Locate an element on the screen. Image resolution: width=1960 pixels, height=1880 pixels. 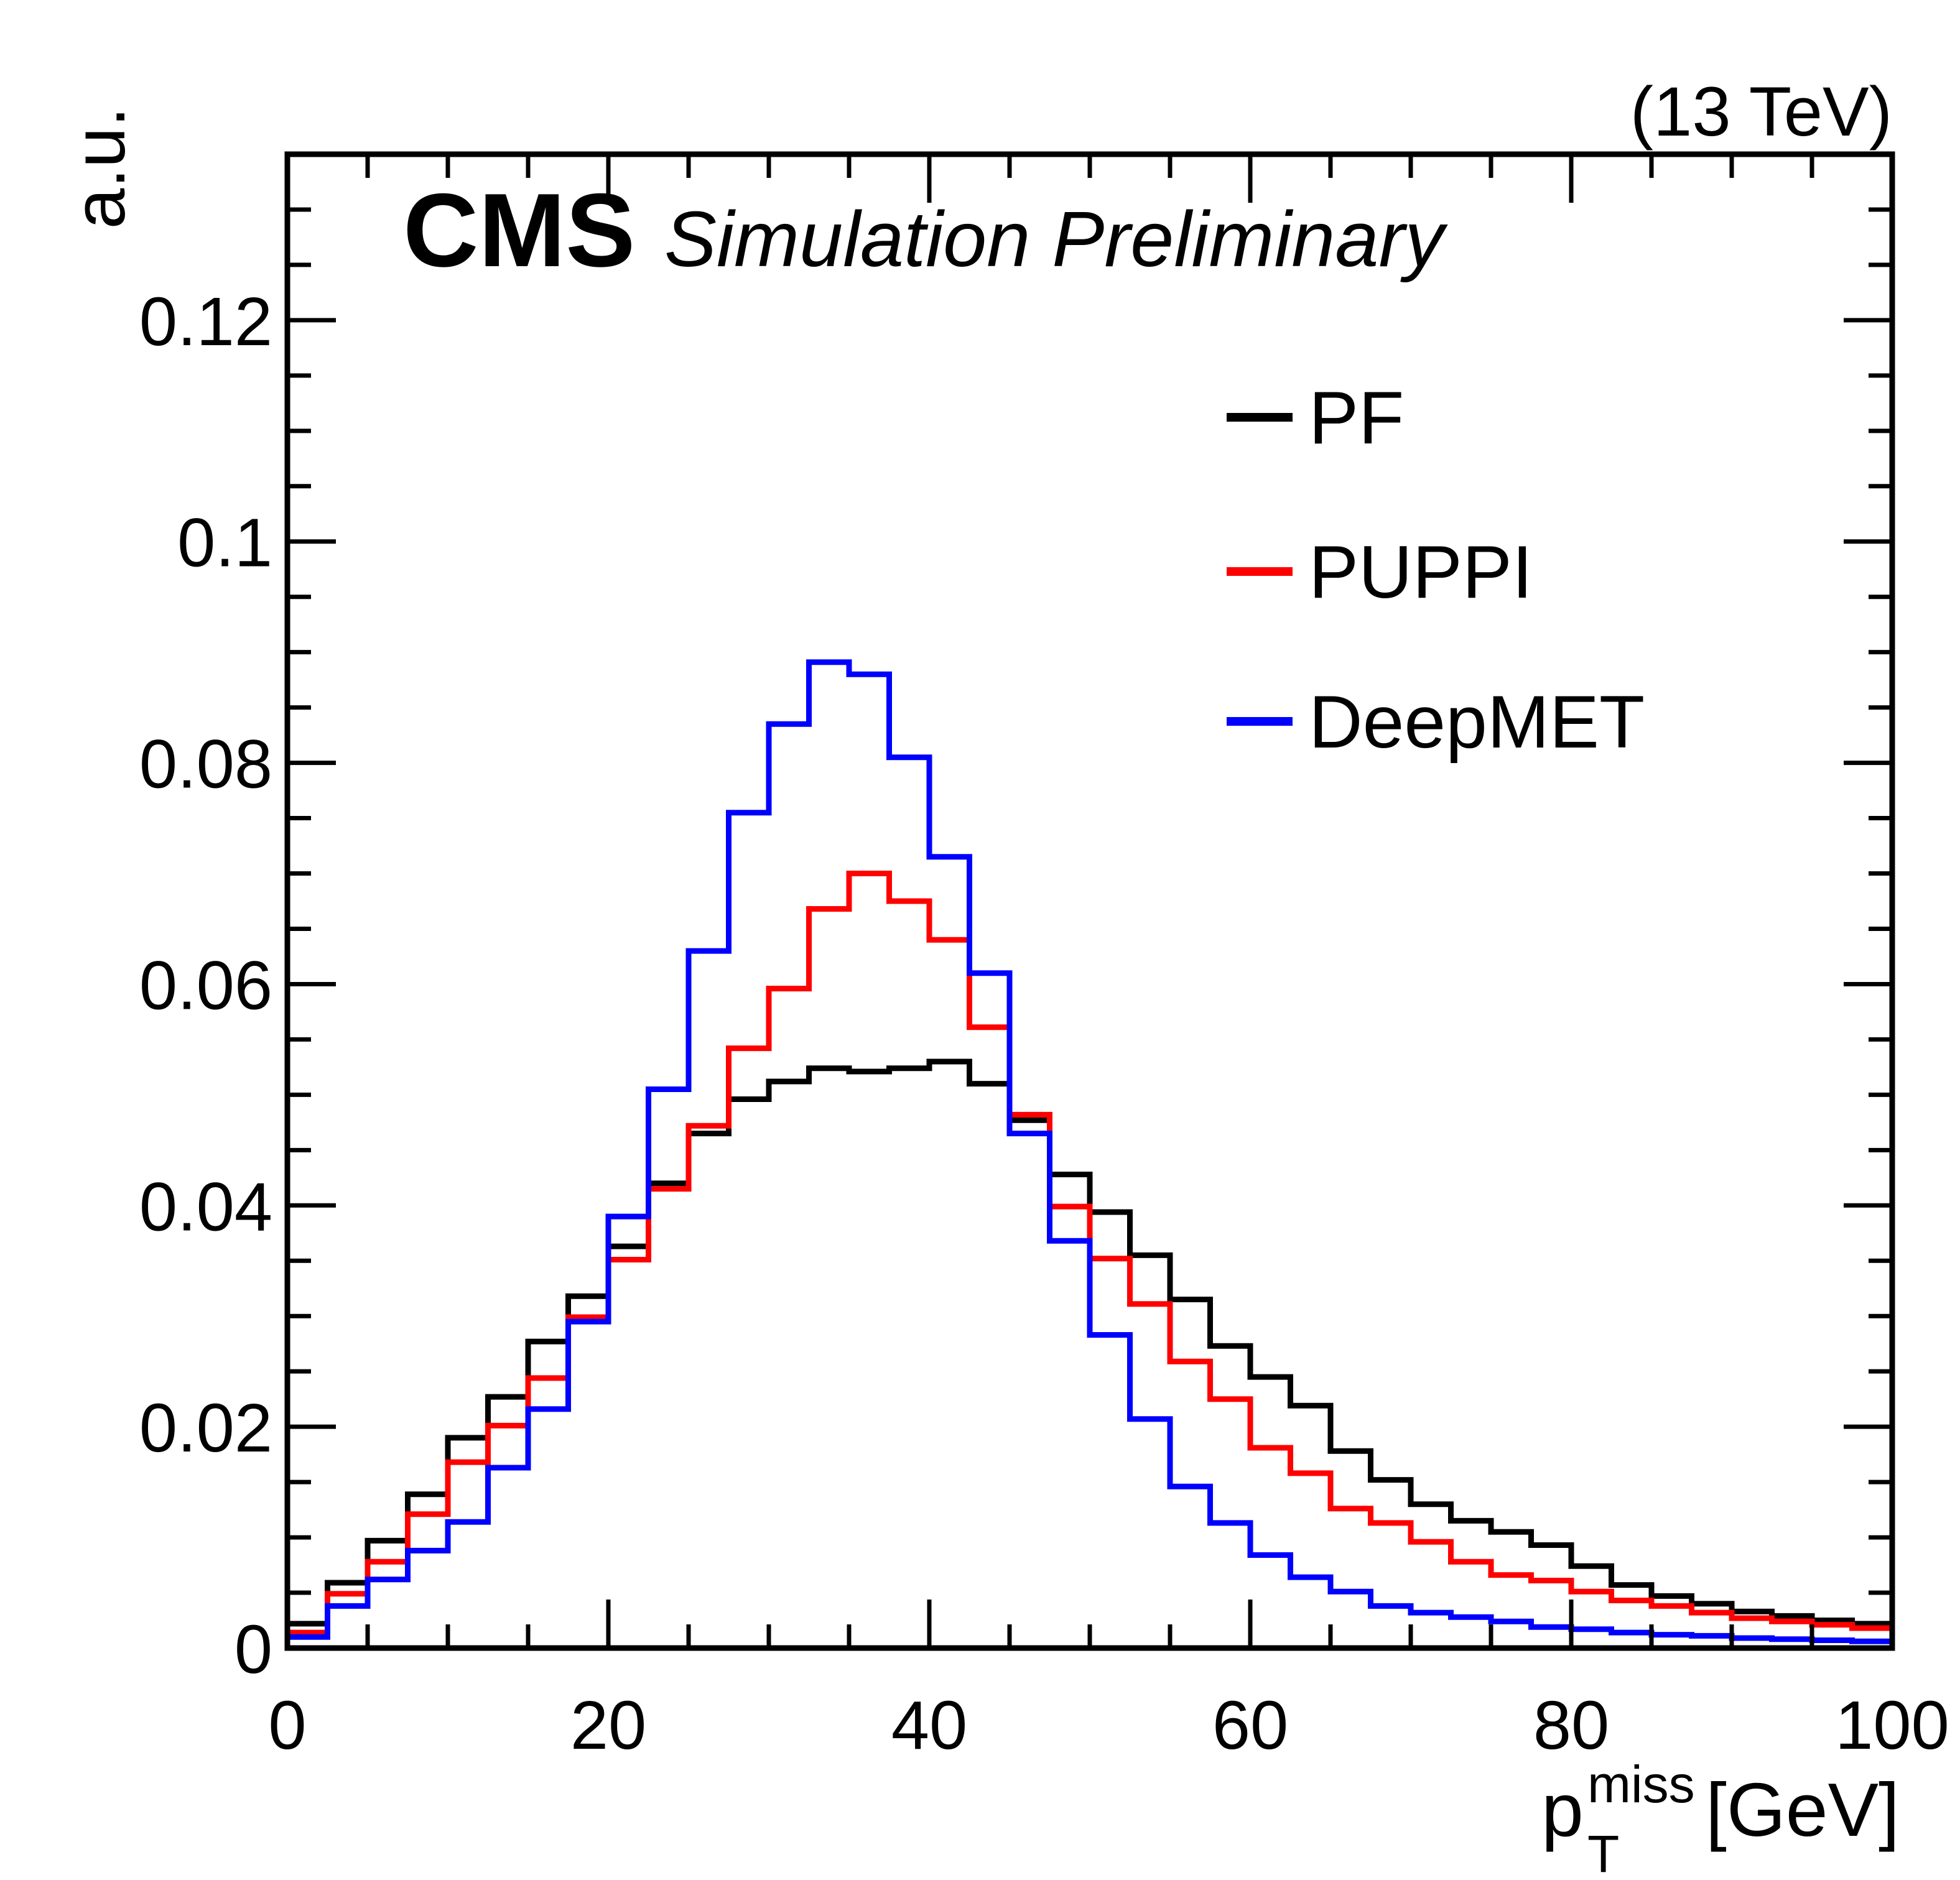
x-tick-label: 20 is located at coordinates (608, 1725).